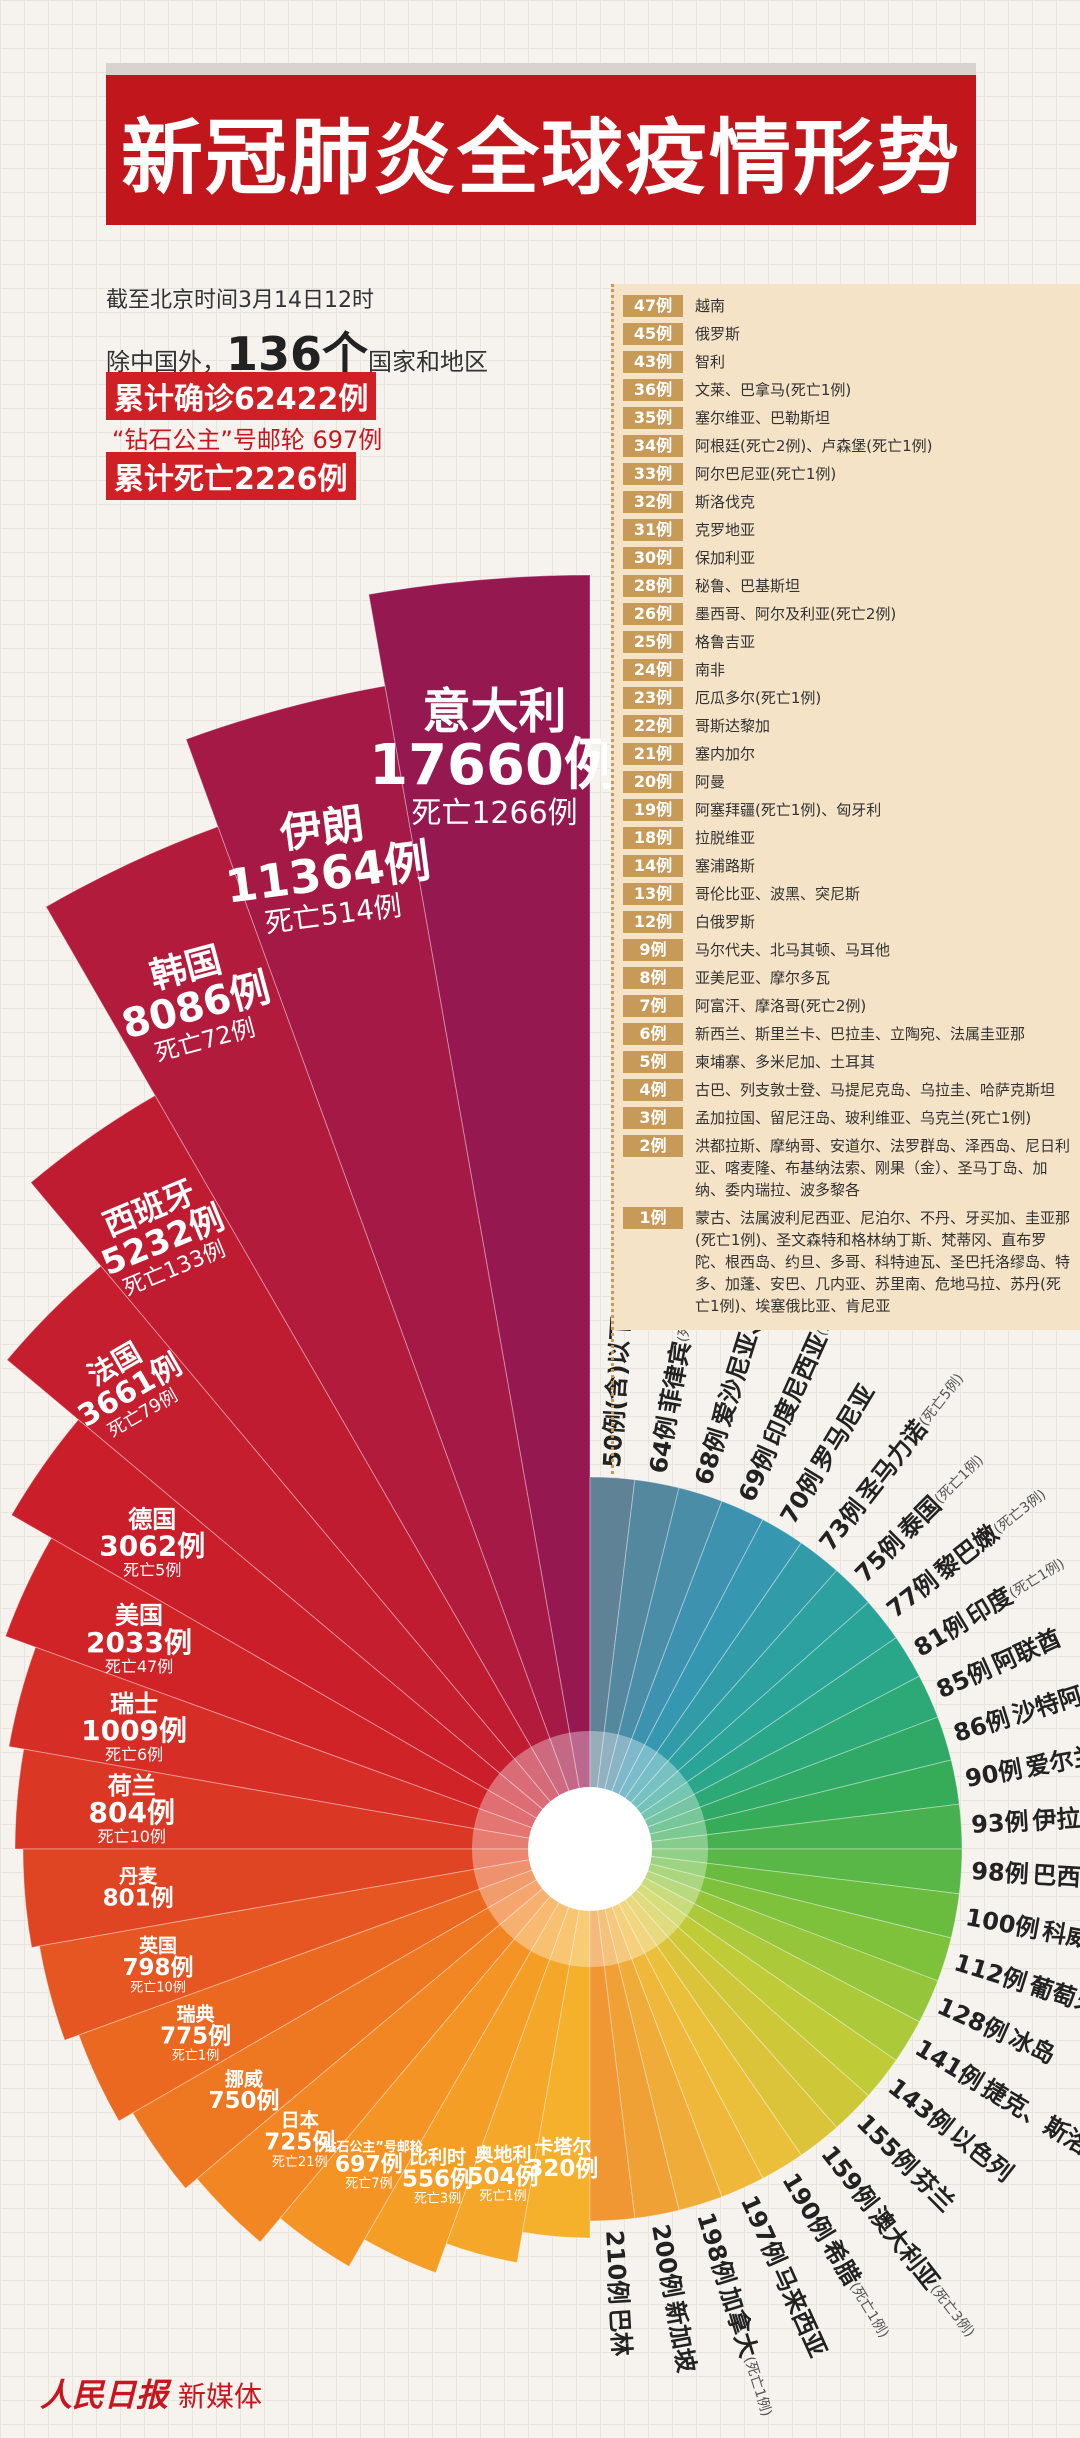 The image size is (1080, 2438). I want to click on list-count: 7例, so click(653, 1006).